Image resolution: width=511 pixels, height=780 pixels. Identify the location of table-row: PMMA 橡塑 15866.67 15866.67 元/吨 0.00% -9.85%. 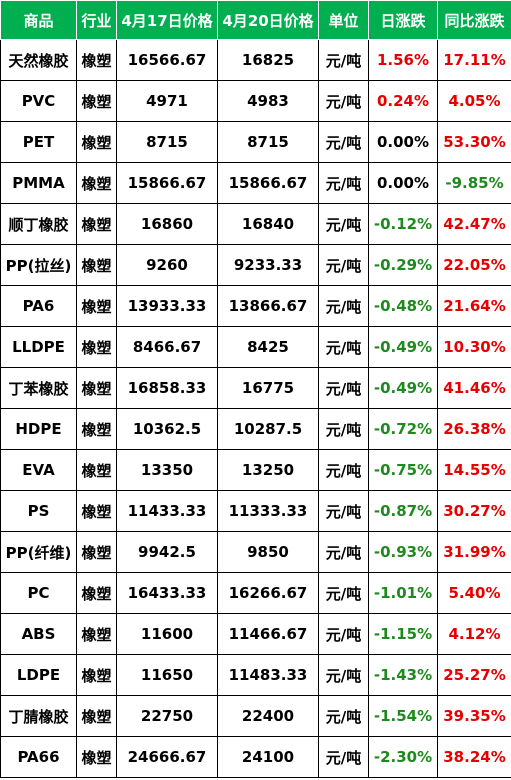
(255, 183).